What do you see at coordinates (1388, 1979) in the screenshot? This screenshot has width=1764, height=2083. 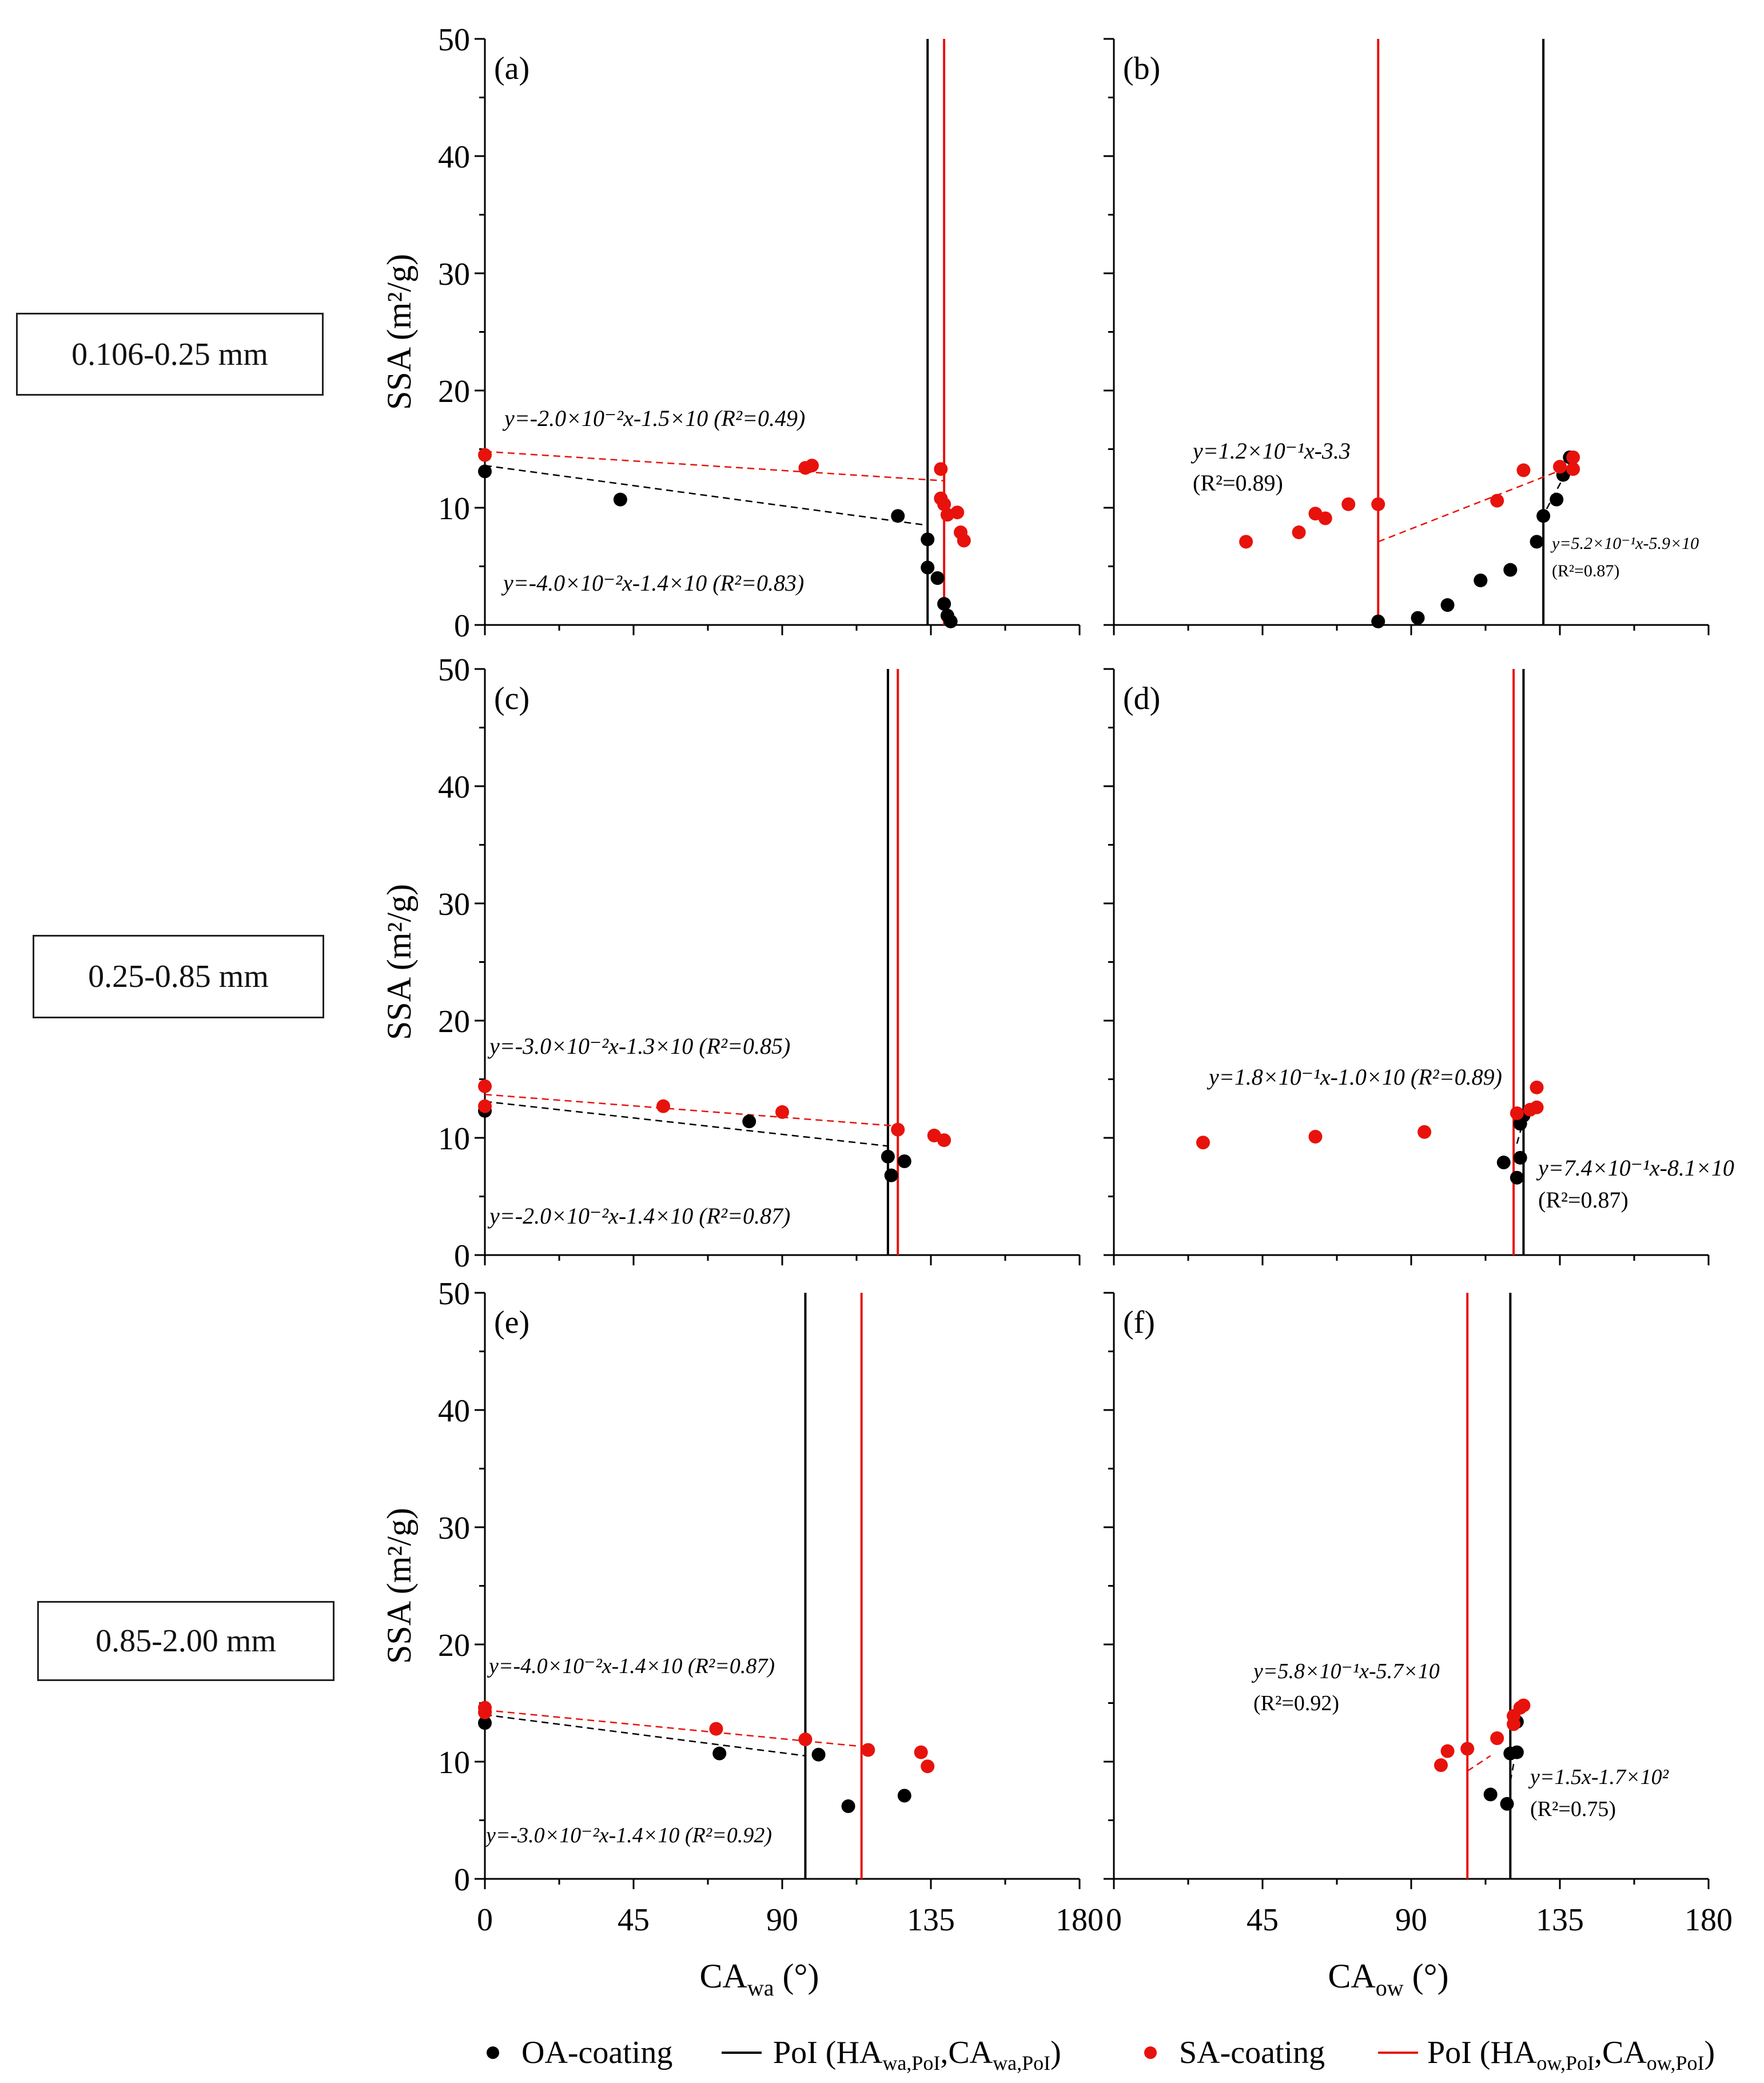 I see `x-axis-label: CAow (°)` at bounding box center [1388, 1979].